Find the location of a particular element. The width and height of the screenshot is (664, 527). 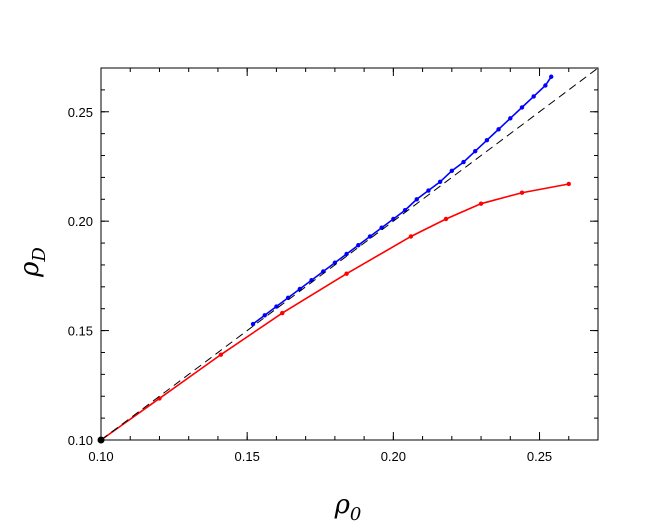

x-tick-label: 0.25 is located at coordinates (539, 456).